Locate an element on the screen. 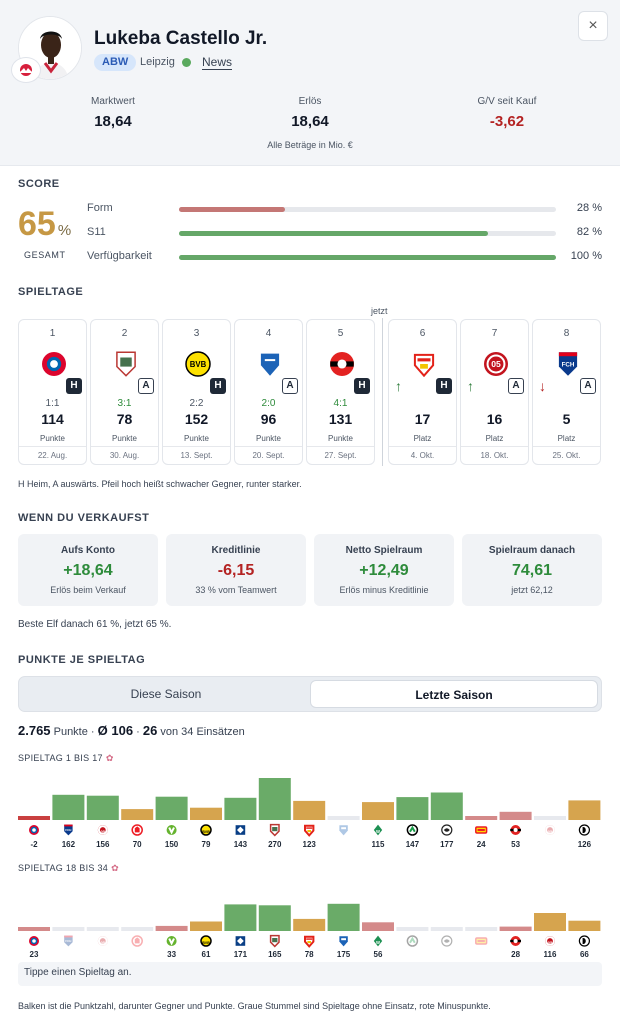  metric-s11: S11 82 % is located at coordinates (344, 233).